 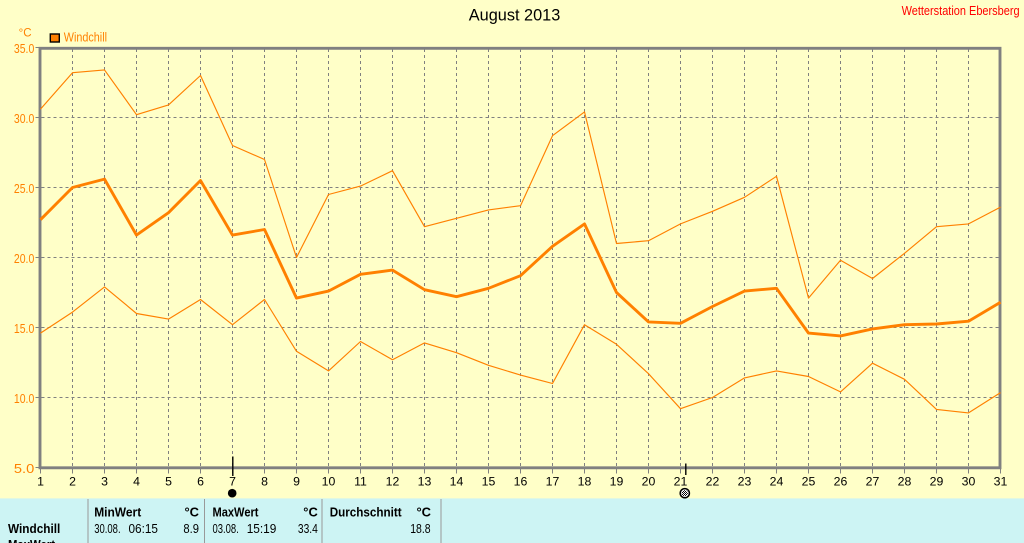 What do you see at coordinates (329, 482) in the screenshot?
I see `svg-text: 10` at bounding box center [329, 482].